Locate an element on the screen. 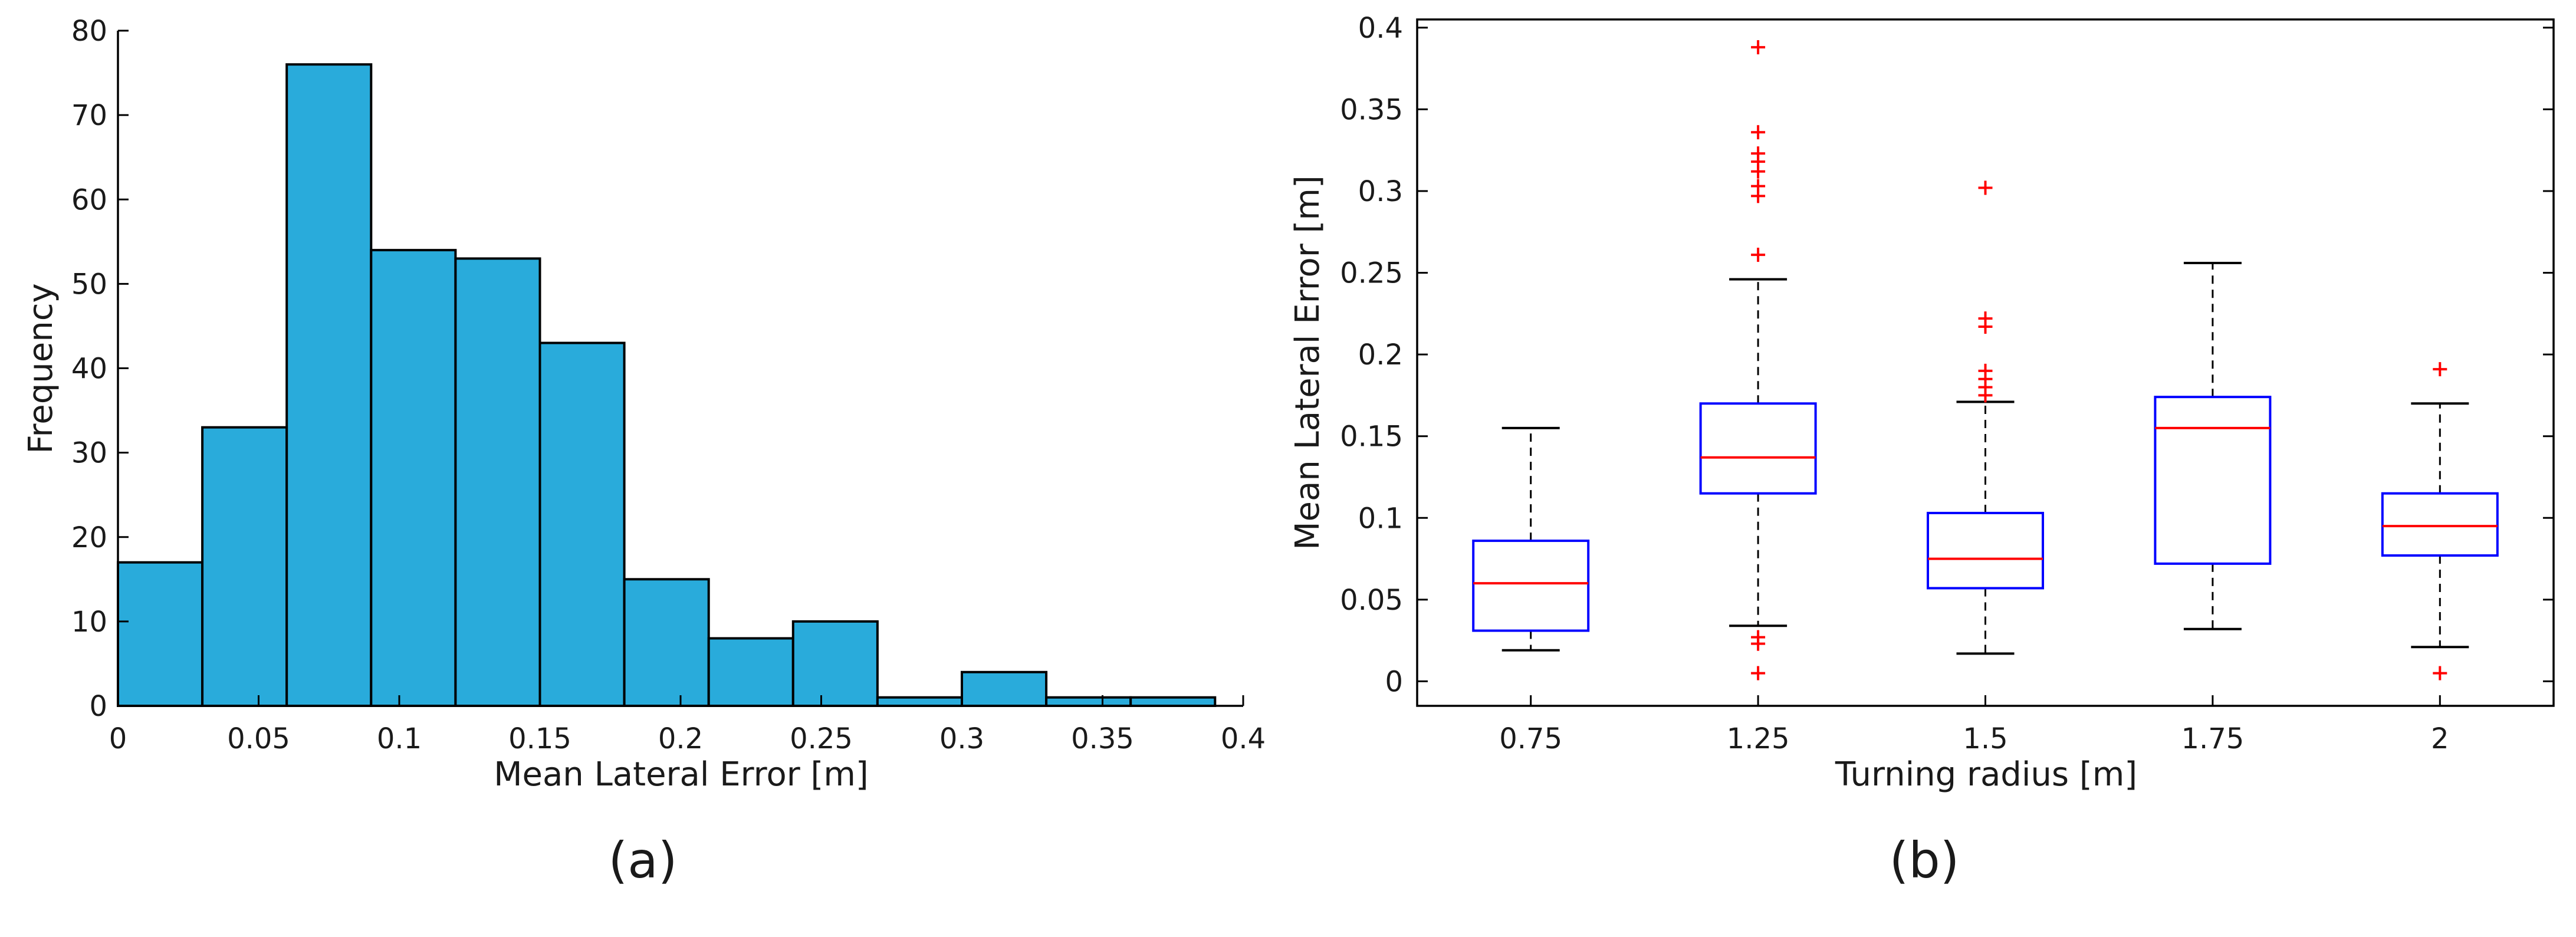 Image resolution: width=2576 pixels, height=937 pixels. histogram-y-tick-label: 50 is located at coordinates (89, 285).